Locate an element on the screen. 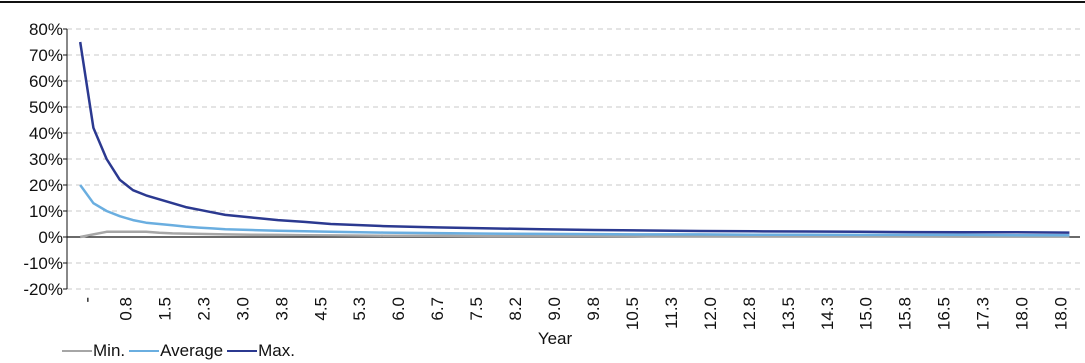  legend-item-max: Max. is located at coordinates (261, 351).